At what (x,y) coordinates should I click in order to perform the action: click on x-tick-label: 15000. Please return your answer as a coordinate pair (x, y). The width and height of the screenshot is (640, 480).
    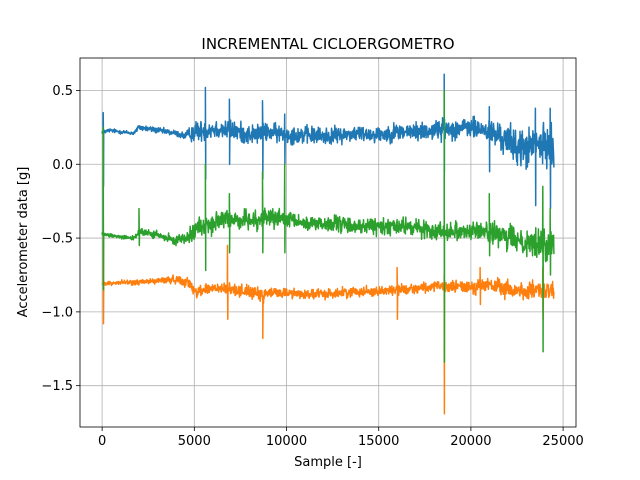
    Looking at the image, I should click on (378, 441).